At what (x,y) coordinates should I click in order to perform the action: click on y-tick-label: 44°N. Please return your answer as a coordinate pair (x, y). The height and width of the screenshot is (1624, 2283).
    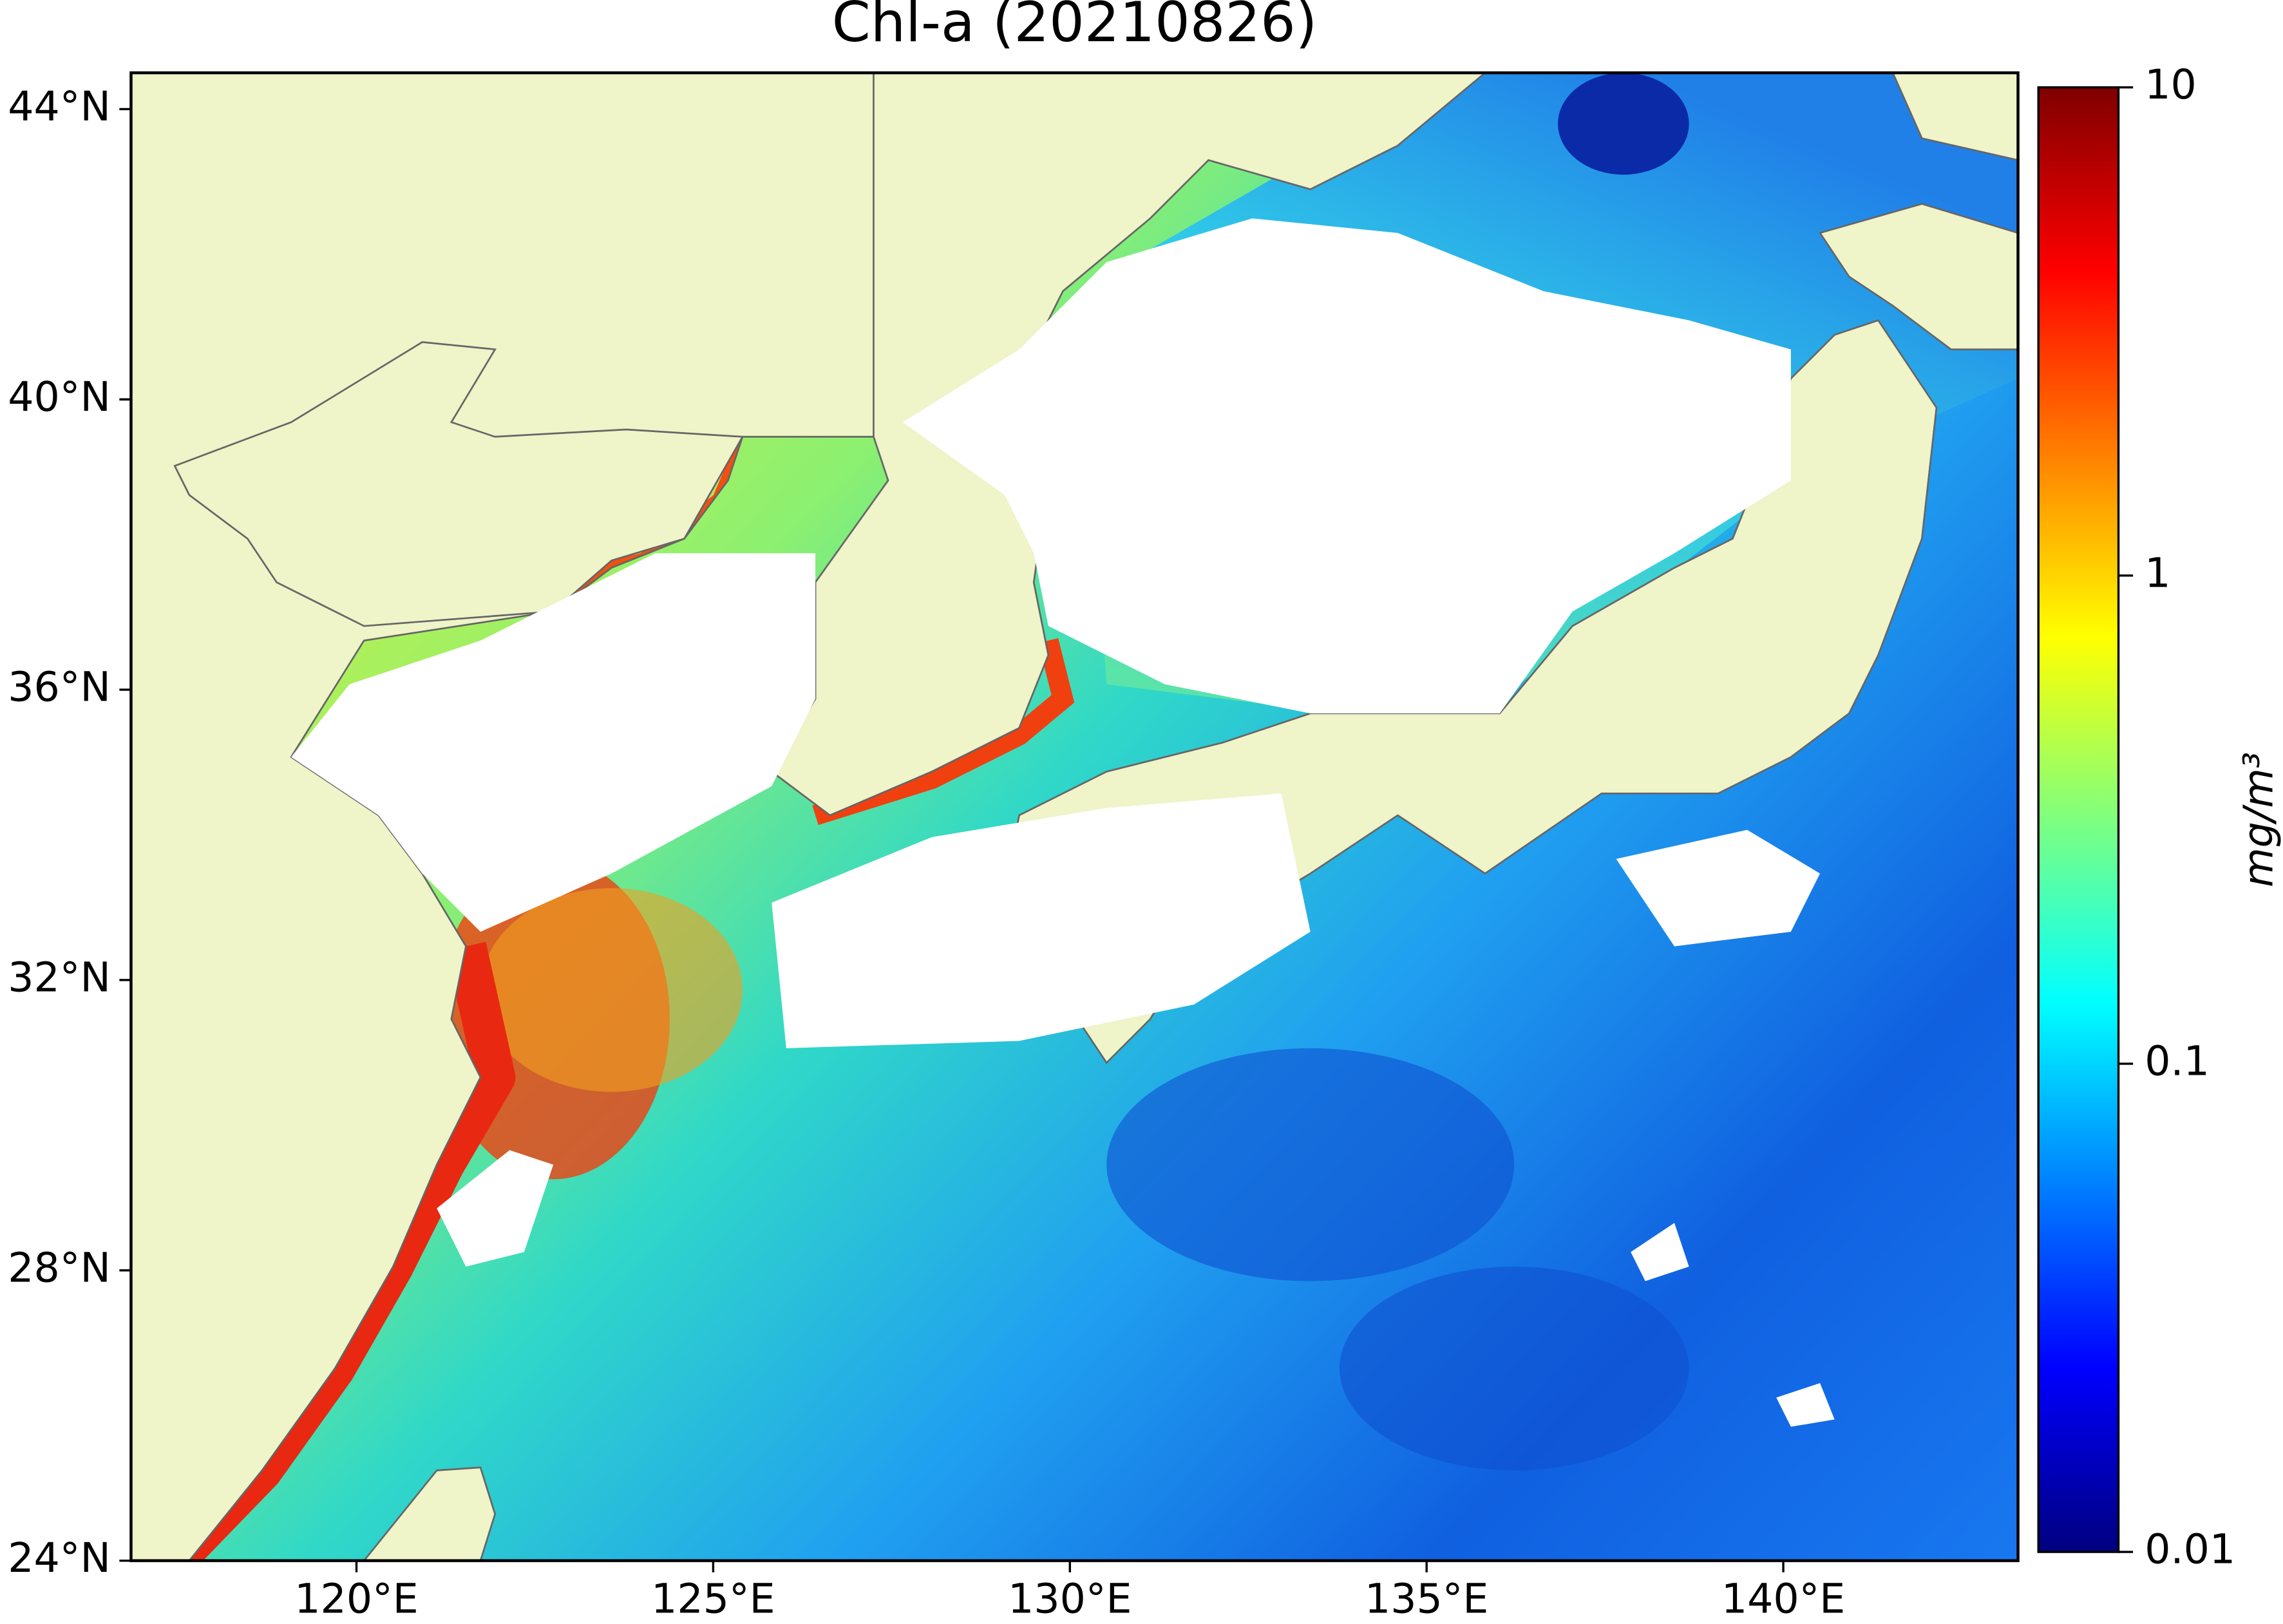
    Looking at the image, I should click on (59, 106).